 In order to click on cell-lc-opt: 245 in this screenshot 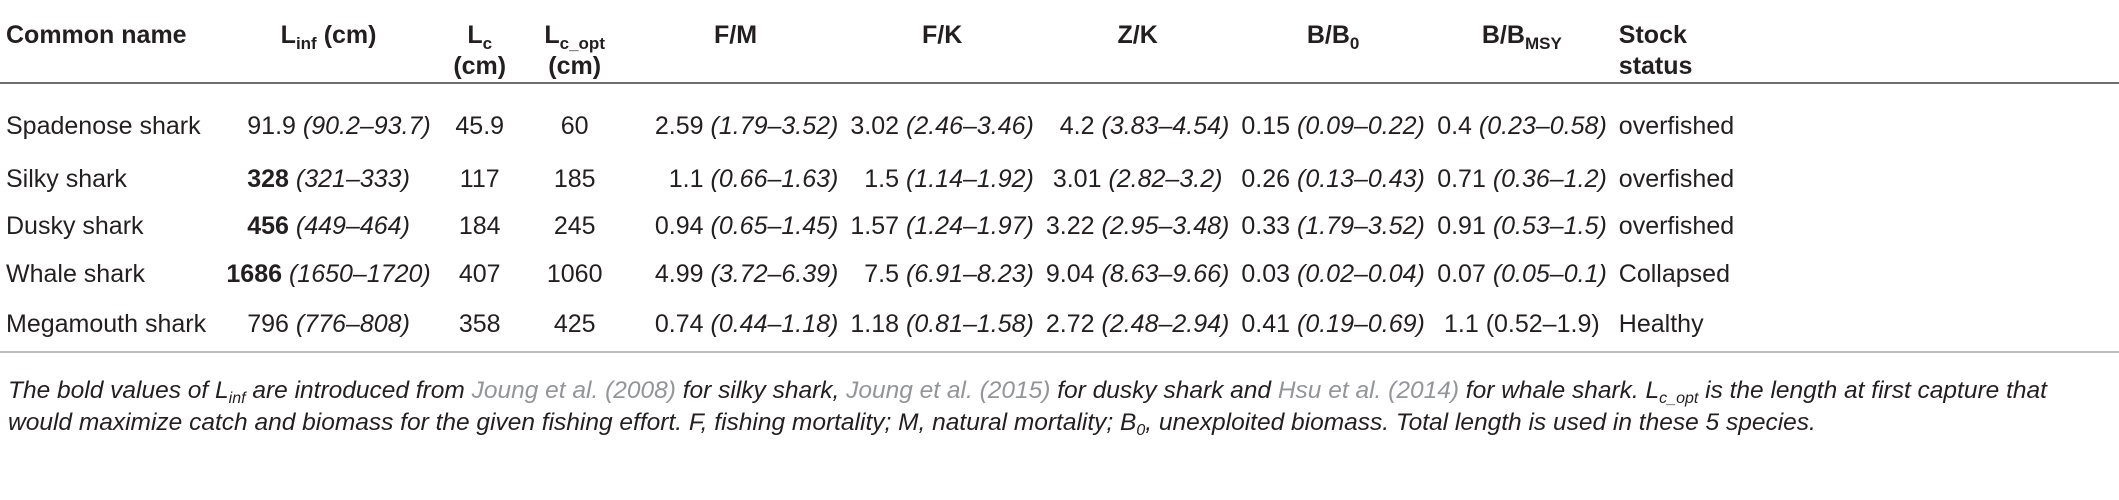, I will do `click(574, 226)`.